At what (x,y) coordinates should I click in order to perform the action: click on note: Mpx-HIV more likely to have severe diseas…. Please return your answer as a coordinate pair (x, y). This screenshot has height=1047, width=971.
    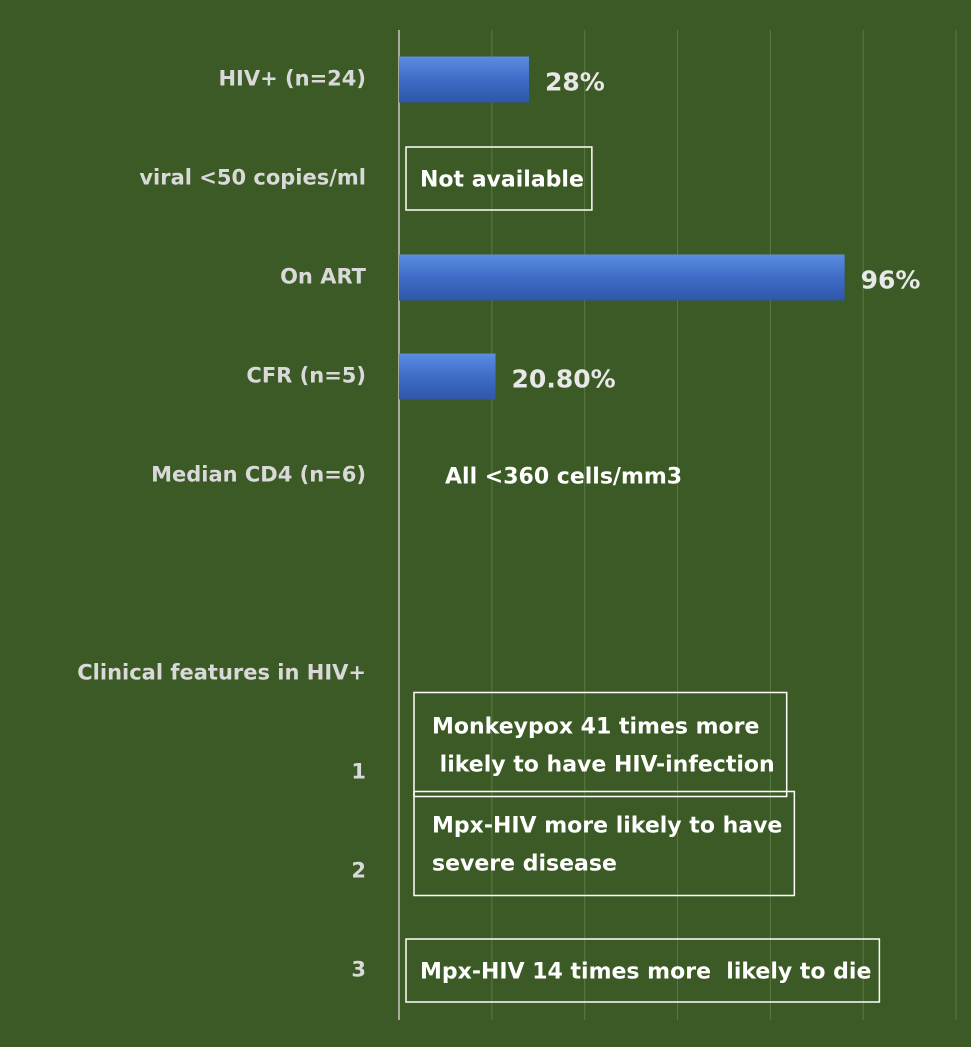
    Looking at the image, I should click on (604, 843).